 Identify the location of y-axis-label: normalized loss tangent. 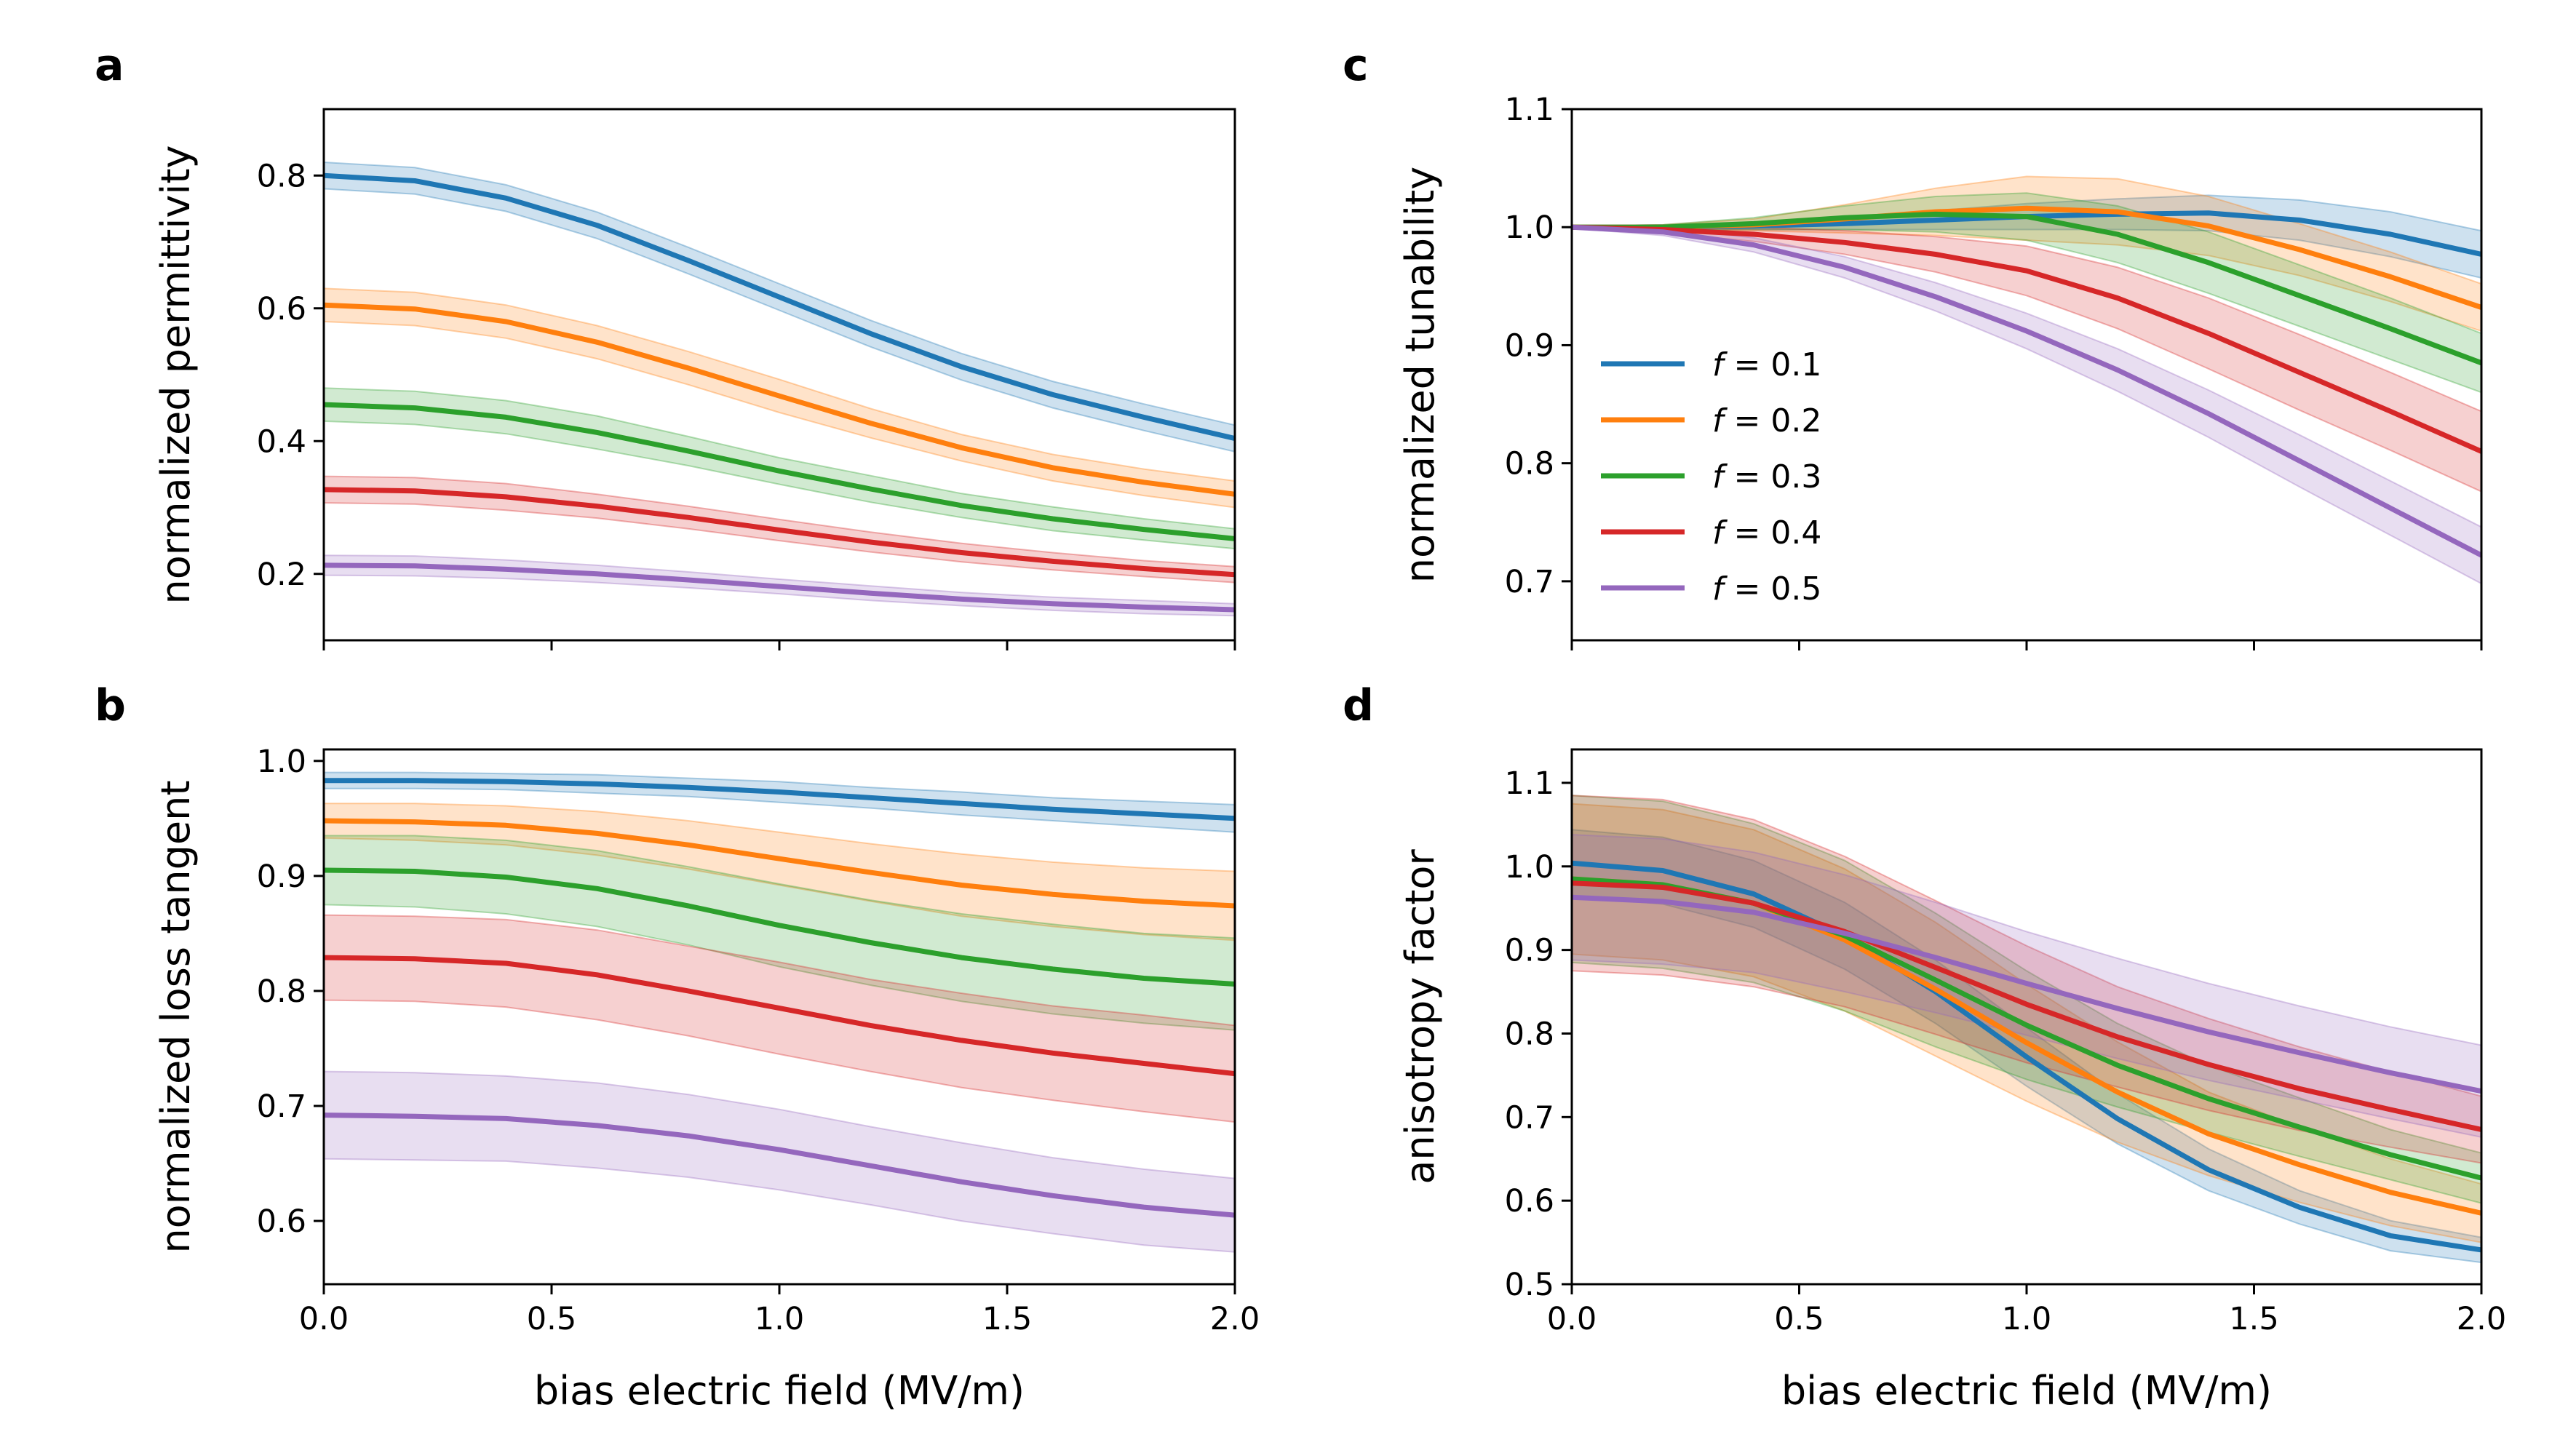
(176, 1016).